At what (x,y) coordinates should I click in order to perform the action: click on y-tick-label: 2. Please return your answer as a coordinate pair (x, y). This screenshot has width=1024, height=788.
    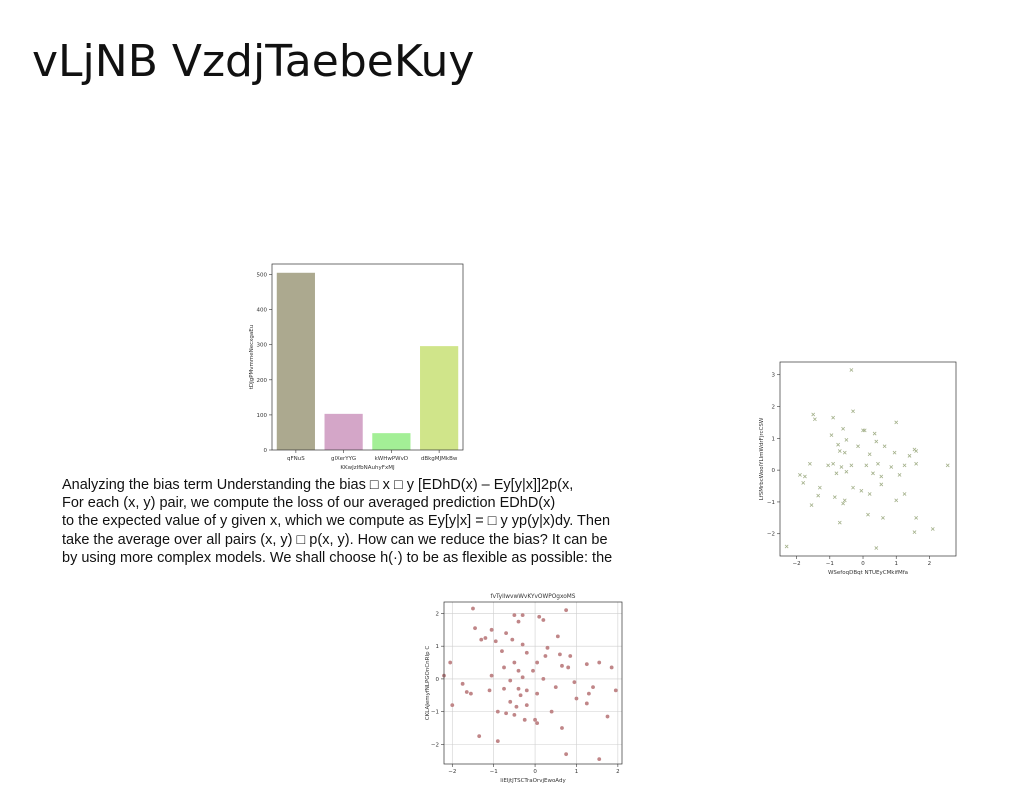
    Looking at the image, I should click on (774, 408).